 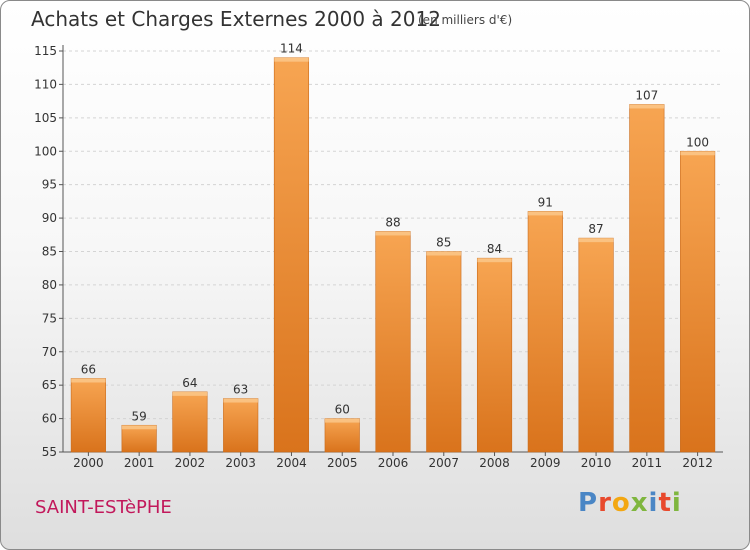 I want to click on x-tick-label: 2009, so click(x=545, y=463).